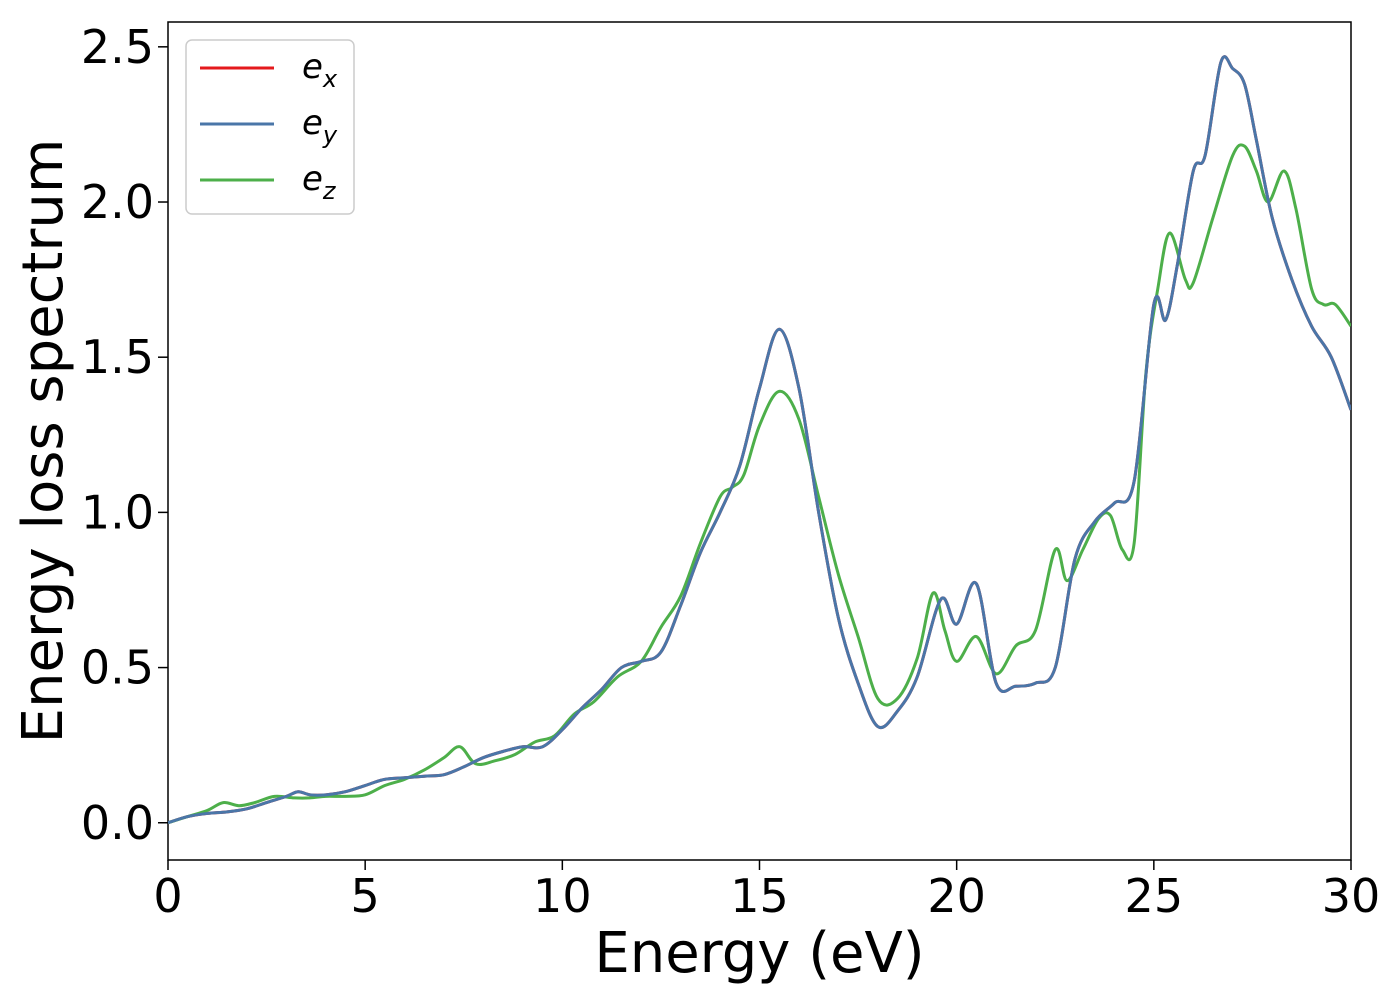 The width and height of the screenshot is (1400, 1000). I want to click on legend-label-x: ex, so click(320, 70).